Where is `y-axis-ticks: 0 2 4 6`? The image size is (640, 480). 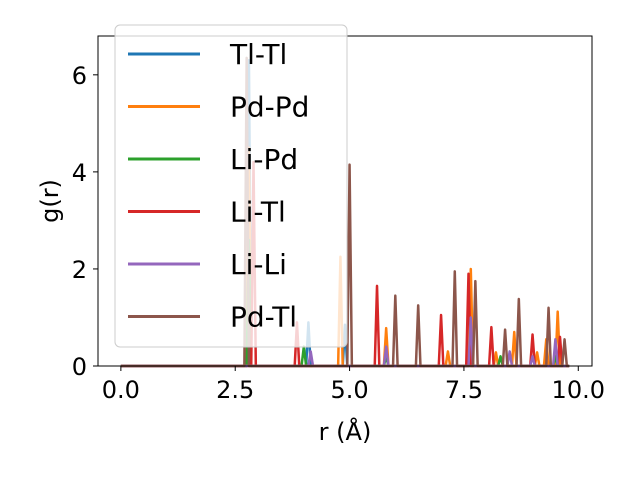
y-axis-ticks: 0 2 4 6 is located at coordinates (85, 221).